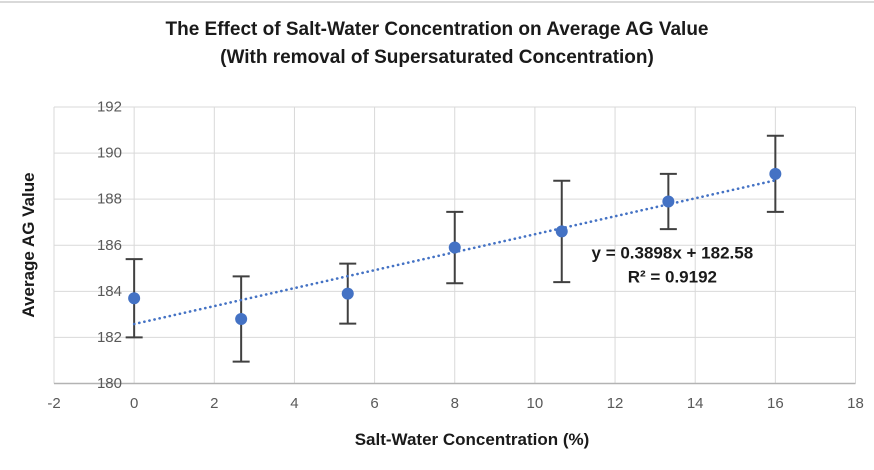 This screenshot has height=470, width=874. Describe the element at coordinates (109, 383) in the screenshot. I see `y-tick-label: 180` at that location.